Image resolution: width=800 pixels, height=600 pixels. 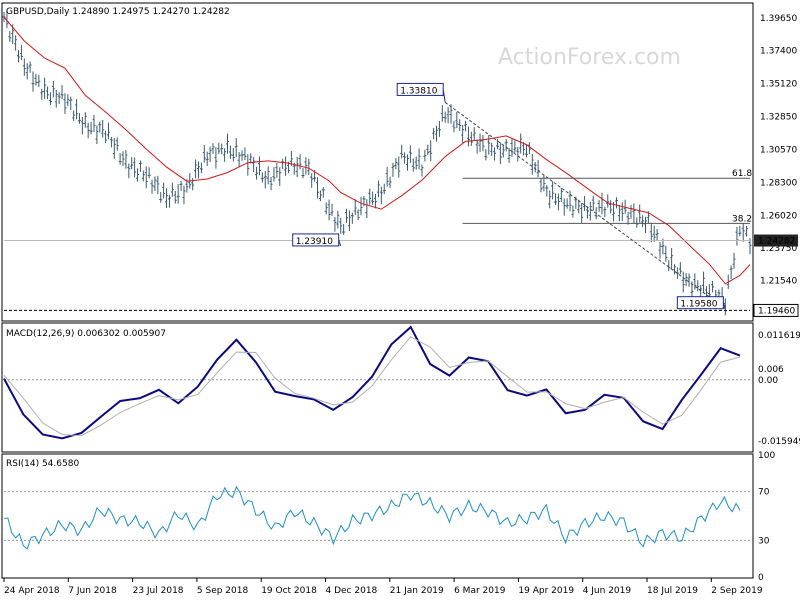 I want to click on price-y-tick: 1.30570, so click(x=778, y=150).